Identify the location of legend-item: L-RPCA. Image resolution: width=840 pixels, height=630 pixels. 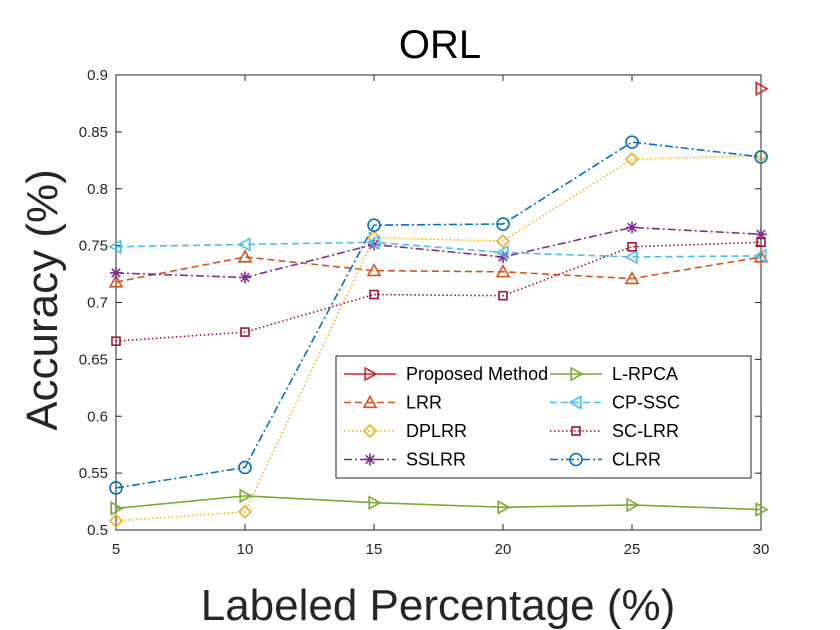
(614, 374).